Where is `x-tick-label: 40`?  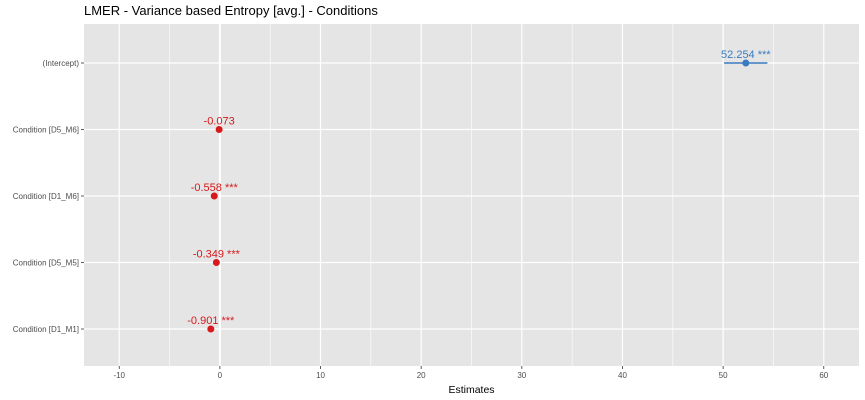 x-tick-label: 40 is located at coordinates (622, 375).